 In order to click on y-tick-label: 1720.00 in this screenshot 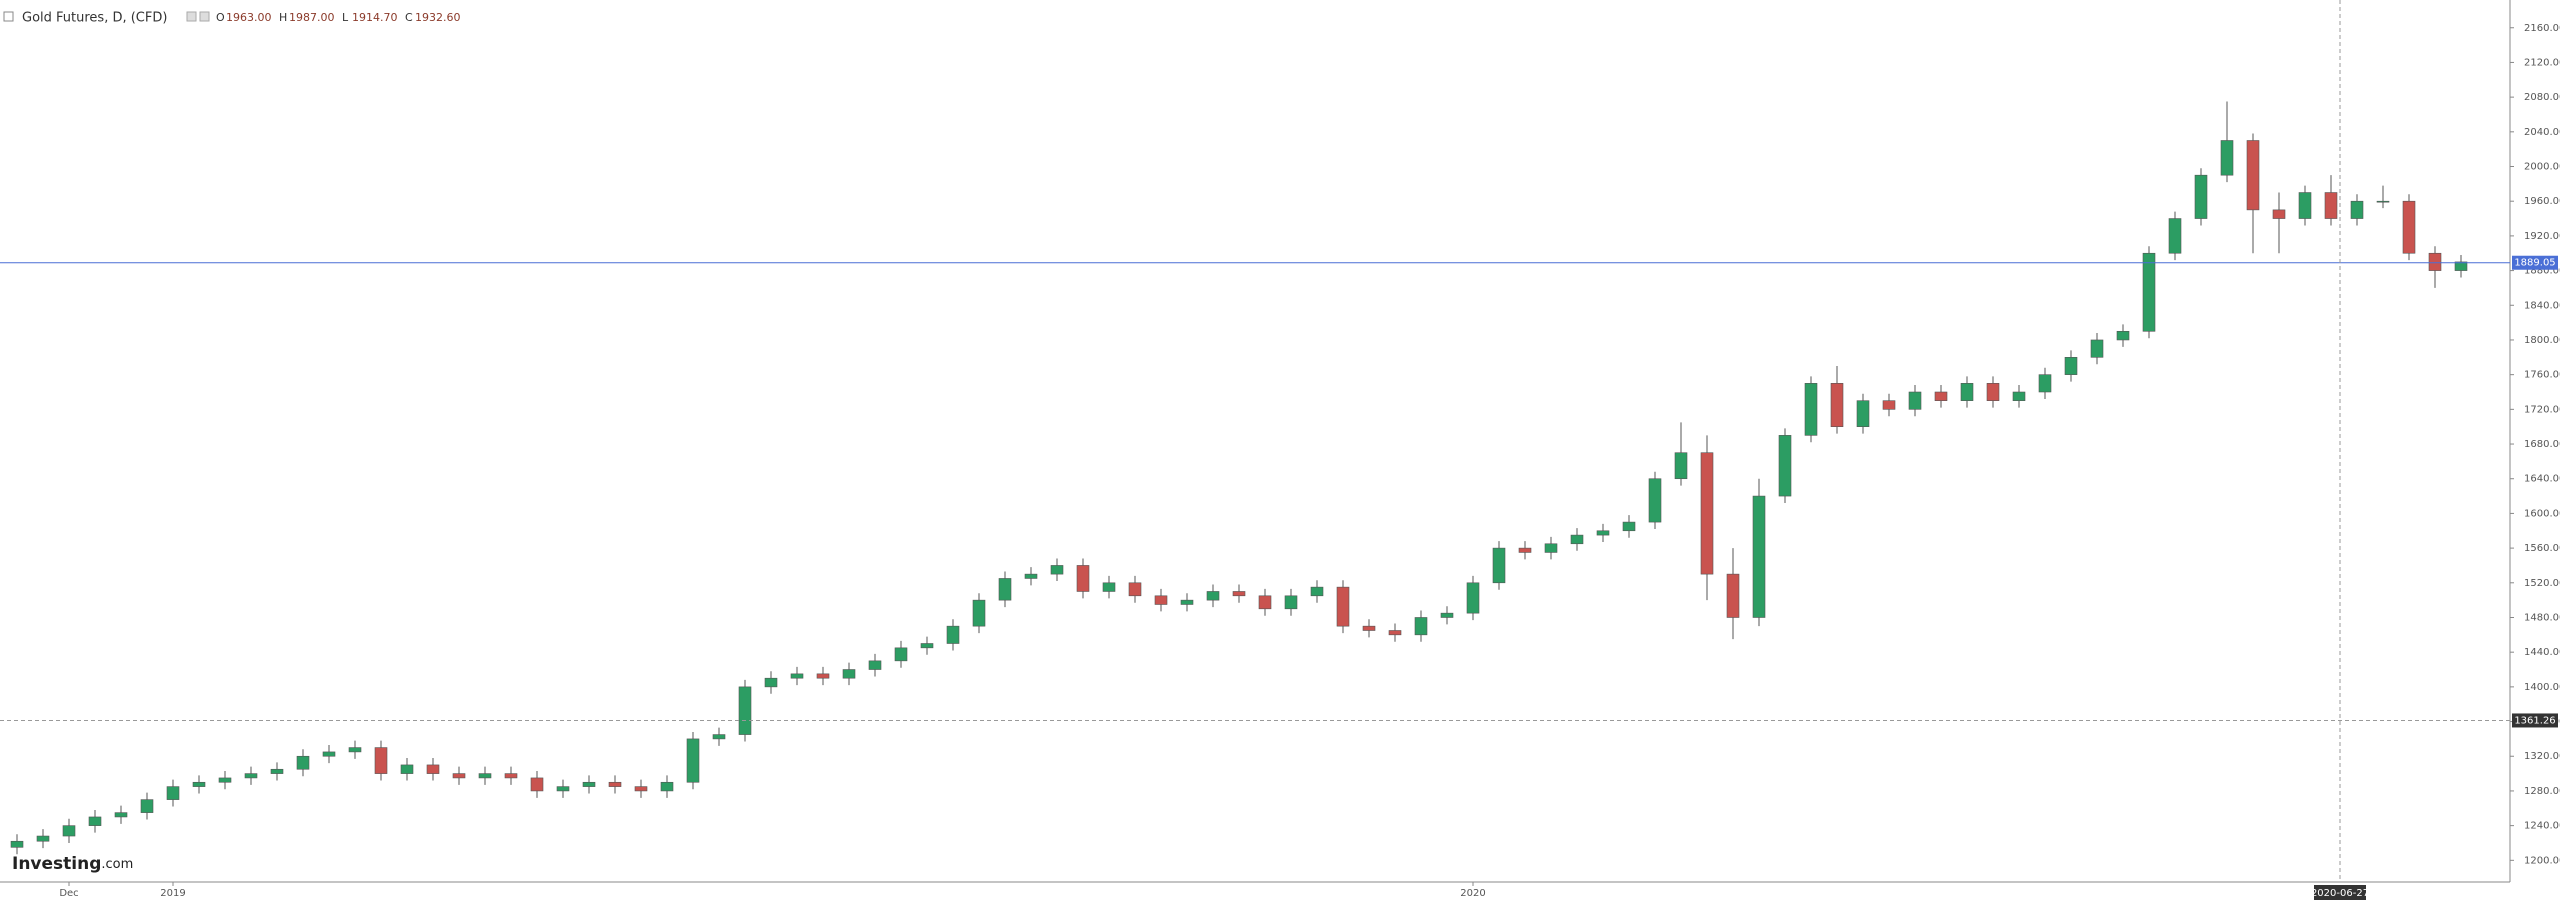, I will do `click(2542, 409)`.